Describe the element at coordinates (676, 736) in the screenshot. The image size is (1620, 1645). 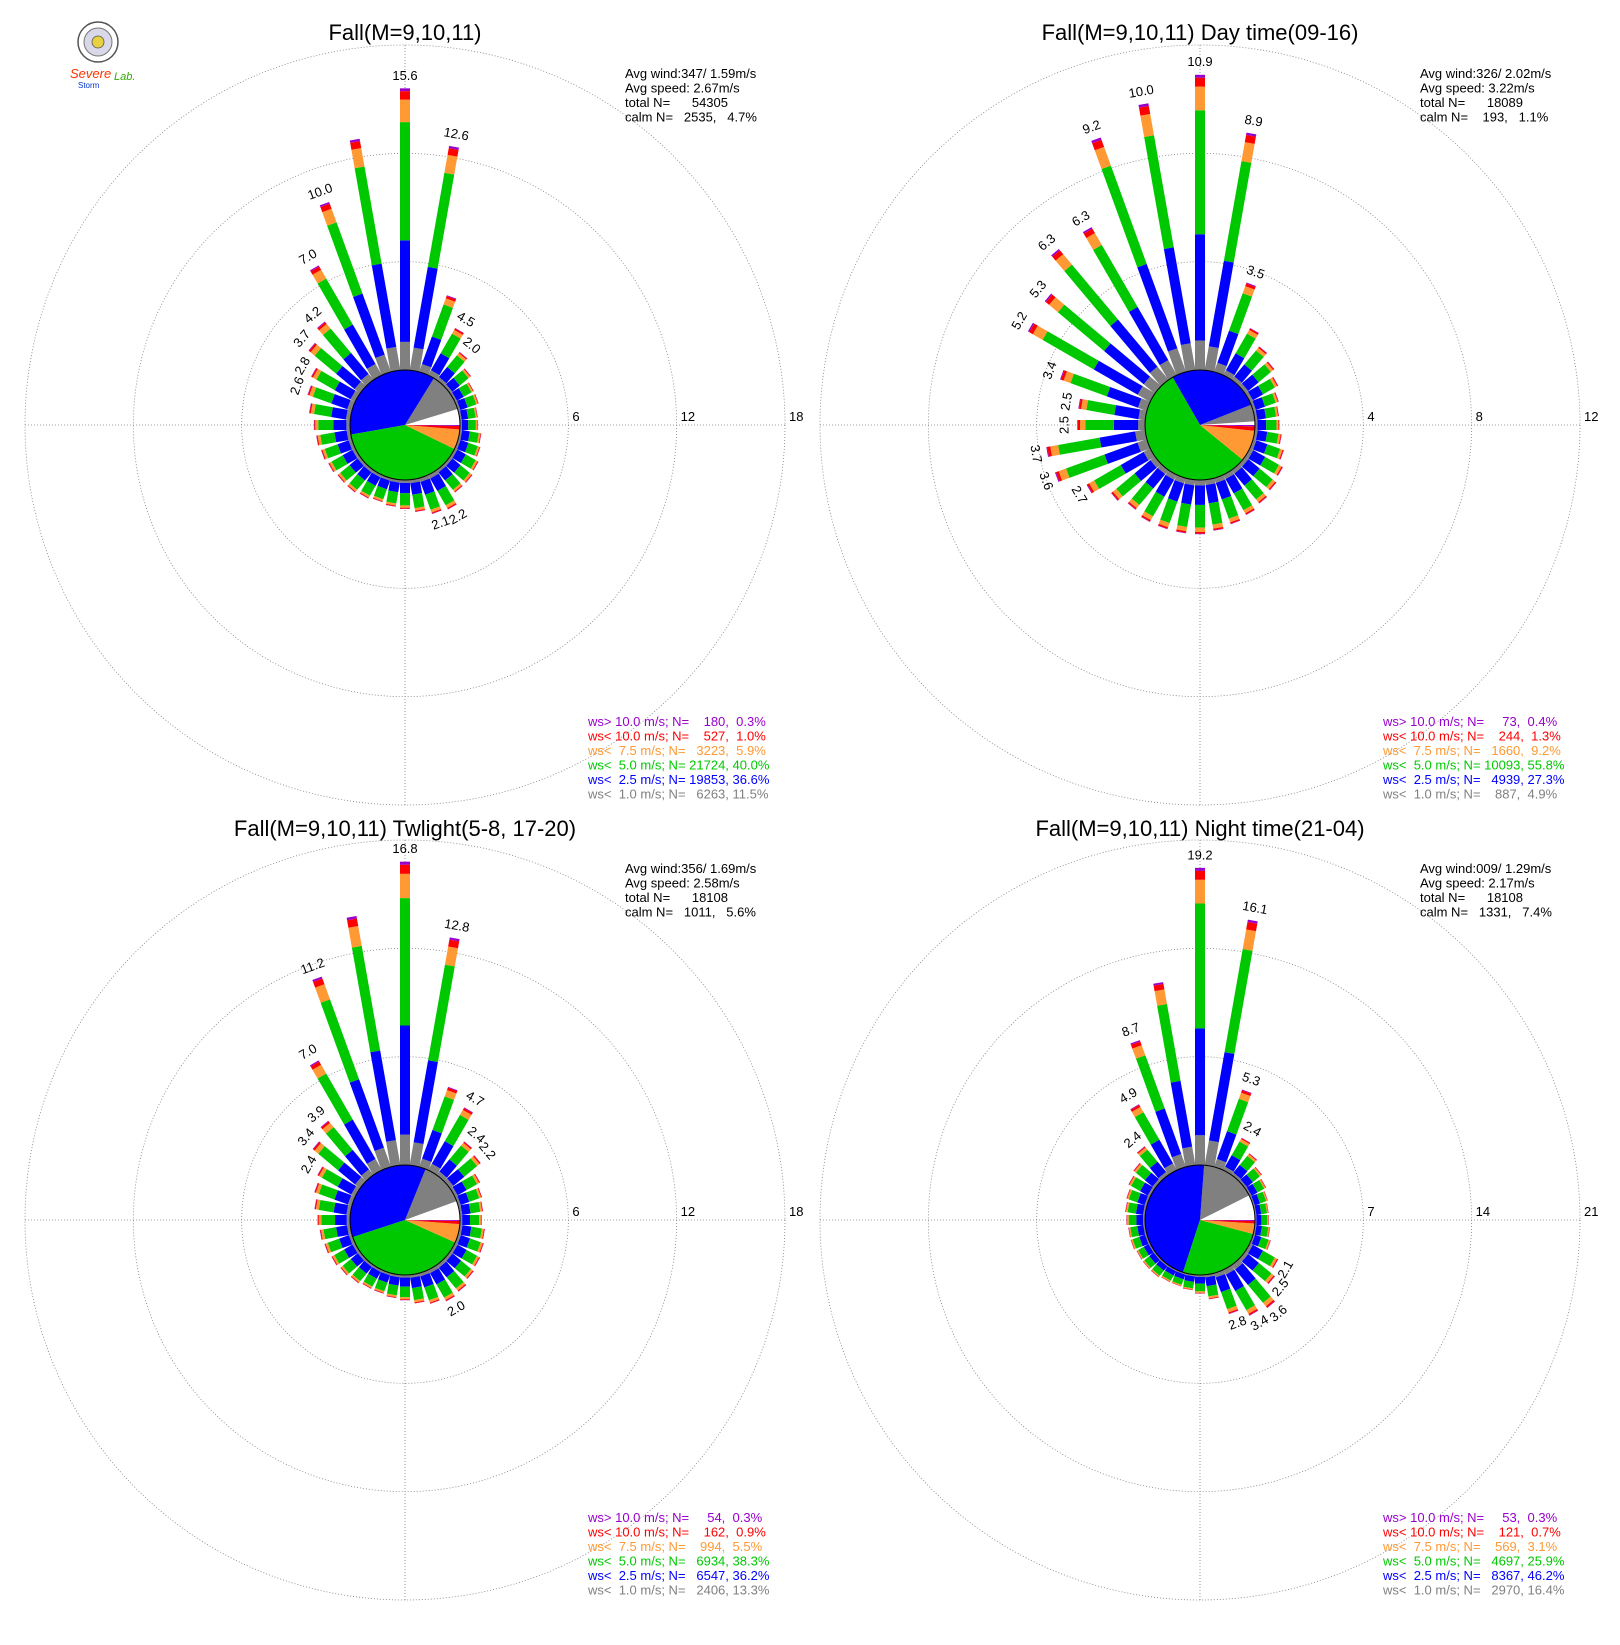
I see `legend-entry: ws< 10.0 m/s; N= 527, 1.0%` at that location.